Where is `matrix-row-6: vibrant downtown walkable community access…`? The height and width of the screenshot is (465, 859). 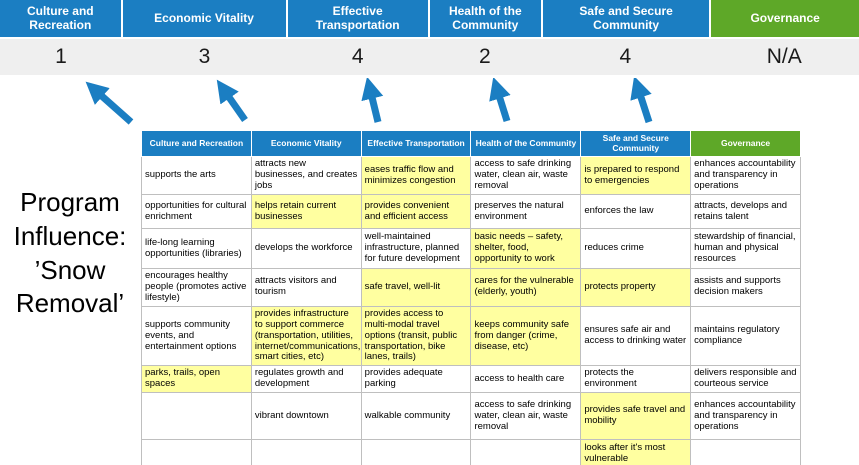 matrix-row-6: vibrant downtown walkable community access… is located at coordinates (471, 416).